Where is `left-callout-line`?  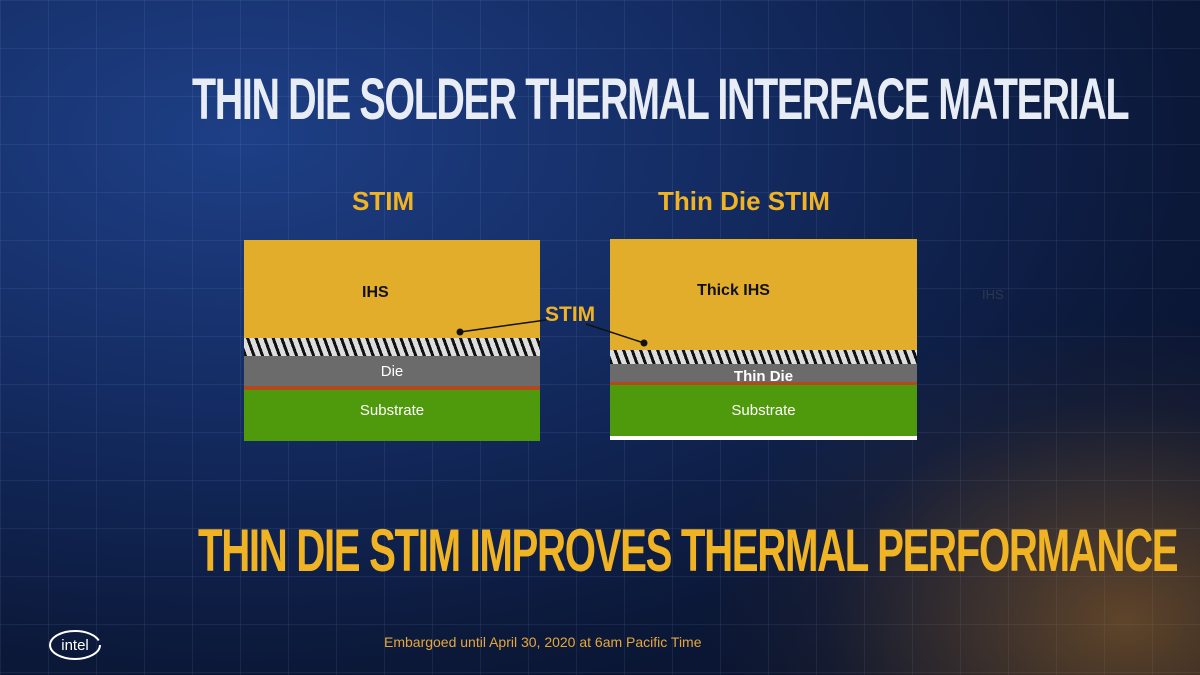 left-callout-line is located at coordinates (503, 326).